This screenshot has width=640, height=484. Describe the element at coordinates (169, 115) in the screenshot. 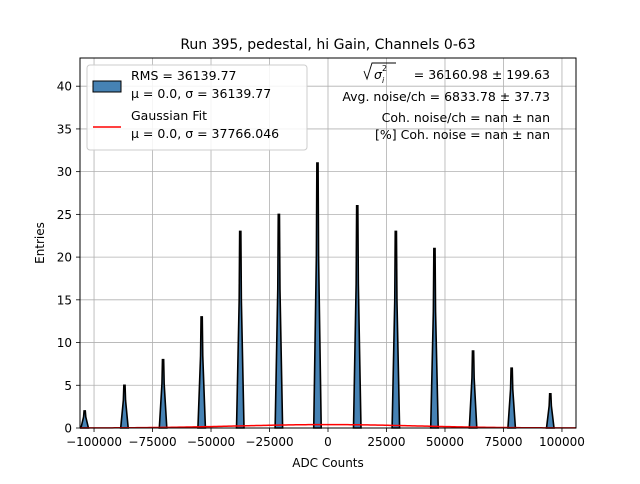

I see `legend-entry-fit: Gaussian Fit` at that location.